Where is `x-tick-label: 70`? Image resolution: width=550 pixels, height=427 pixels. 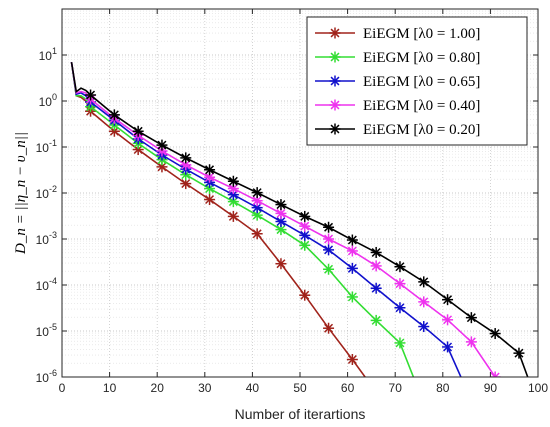
x-tick-label: 70 is located at coordinates (396, 388).